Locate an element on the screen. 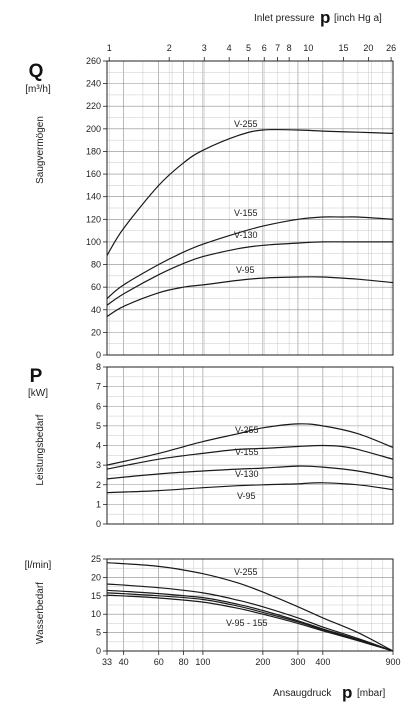 The image size is (405, 712). y-tick-label: 3 is located at coordinates (98, 465).